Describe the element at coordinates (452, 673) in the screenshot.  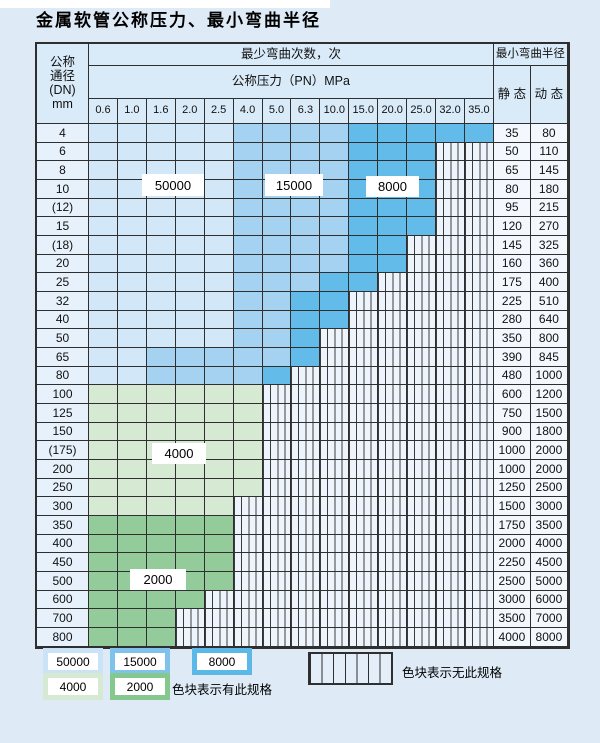
I see `legend-no-spec-text: 色块表示无此规格` at that location.